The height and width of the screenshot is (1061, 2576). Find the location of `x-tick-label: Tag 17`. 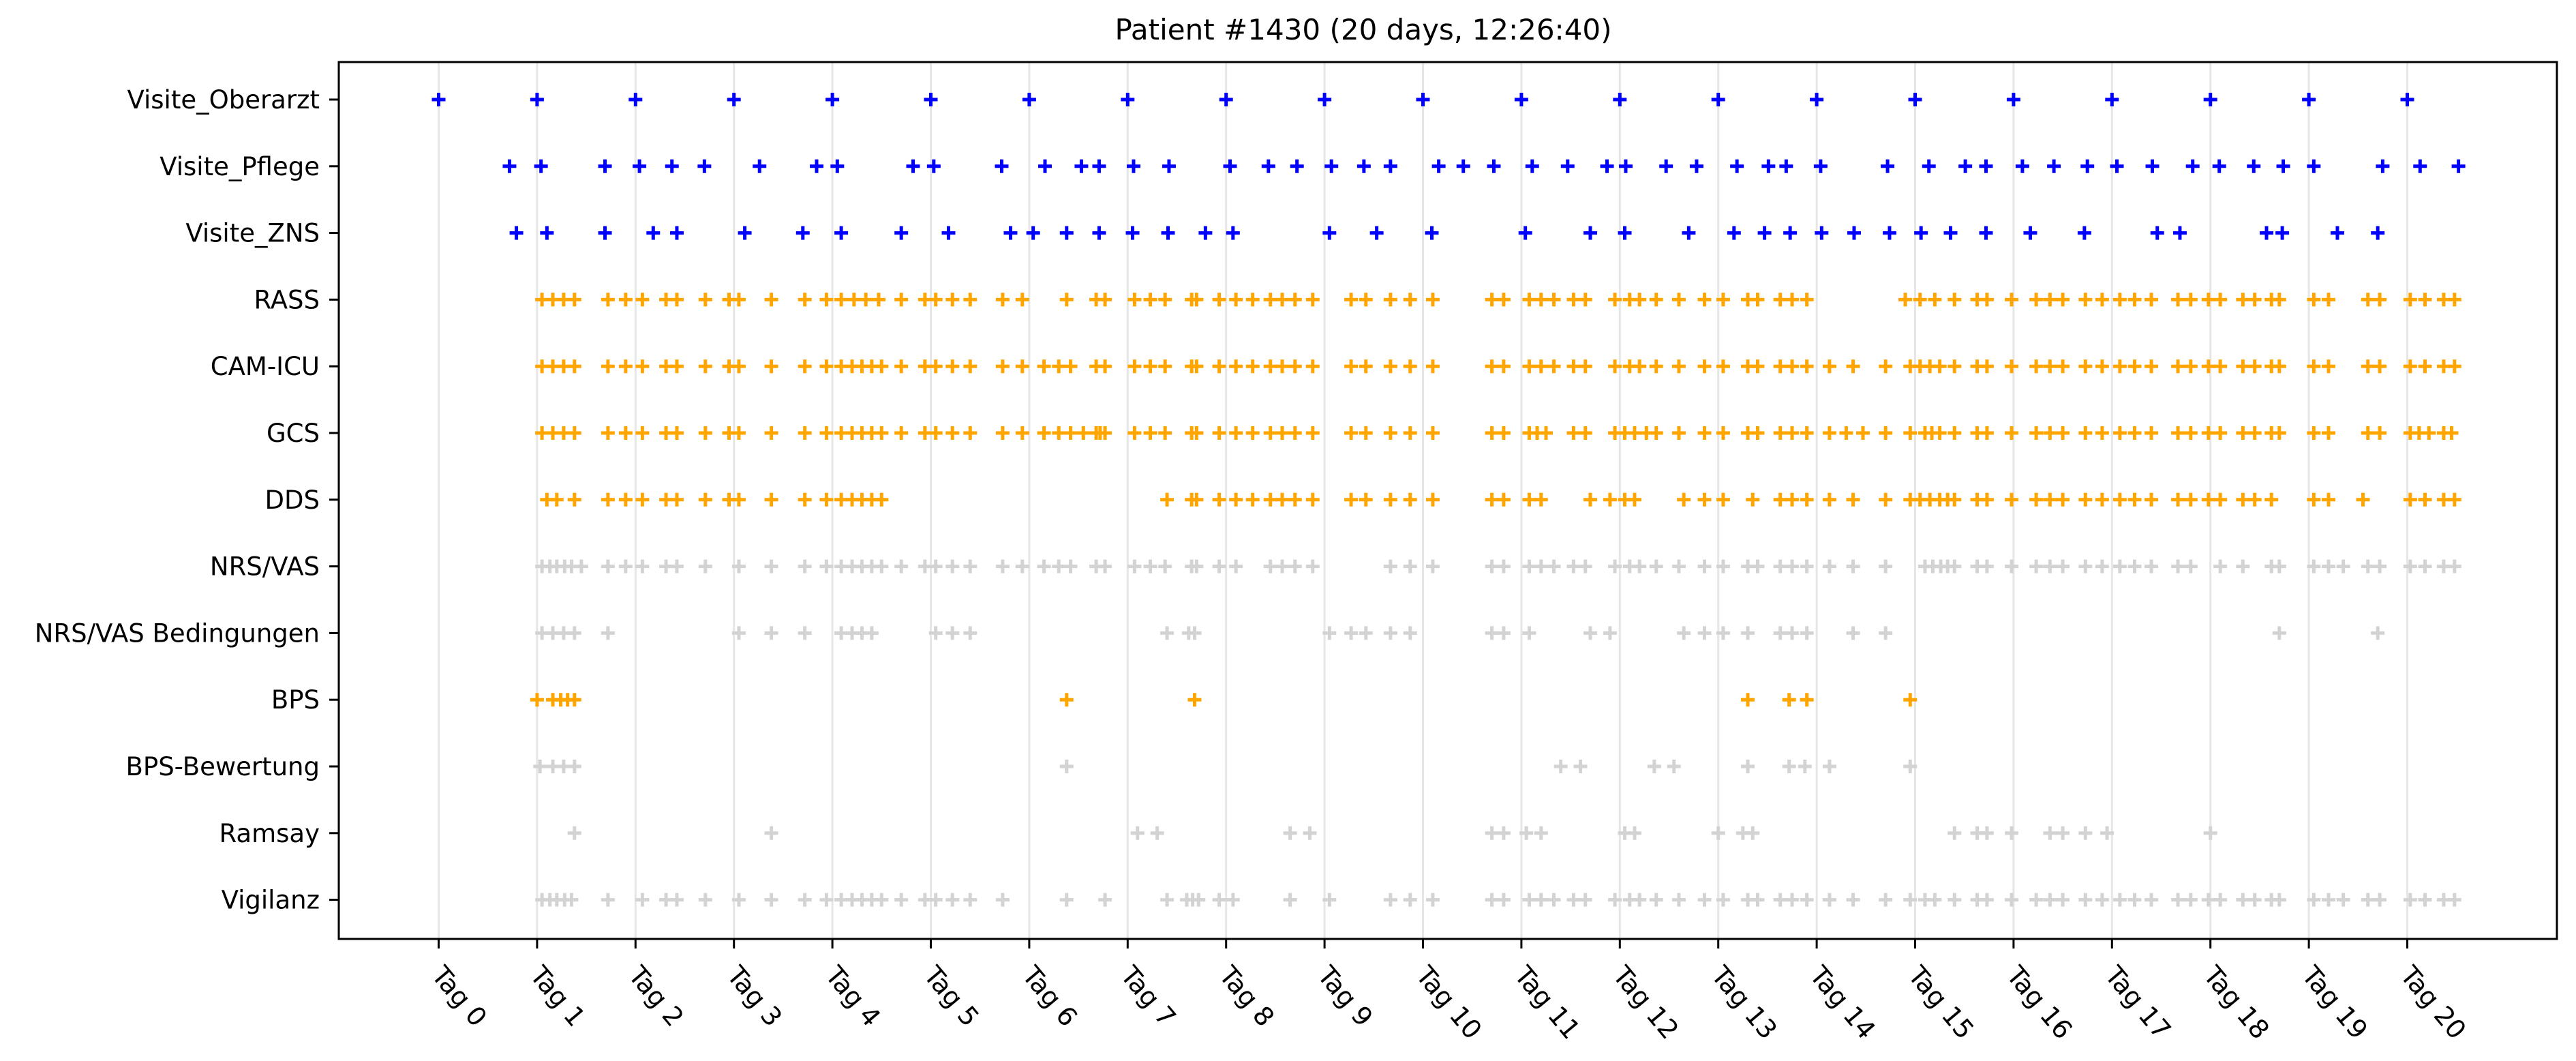

x-tick-label: Tag 17 is located at coordinates (2138, 1003).